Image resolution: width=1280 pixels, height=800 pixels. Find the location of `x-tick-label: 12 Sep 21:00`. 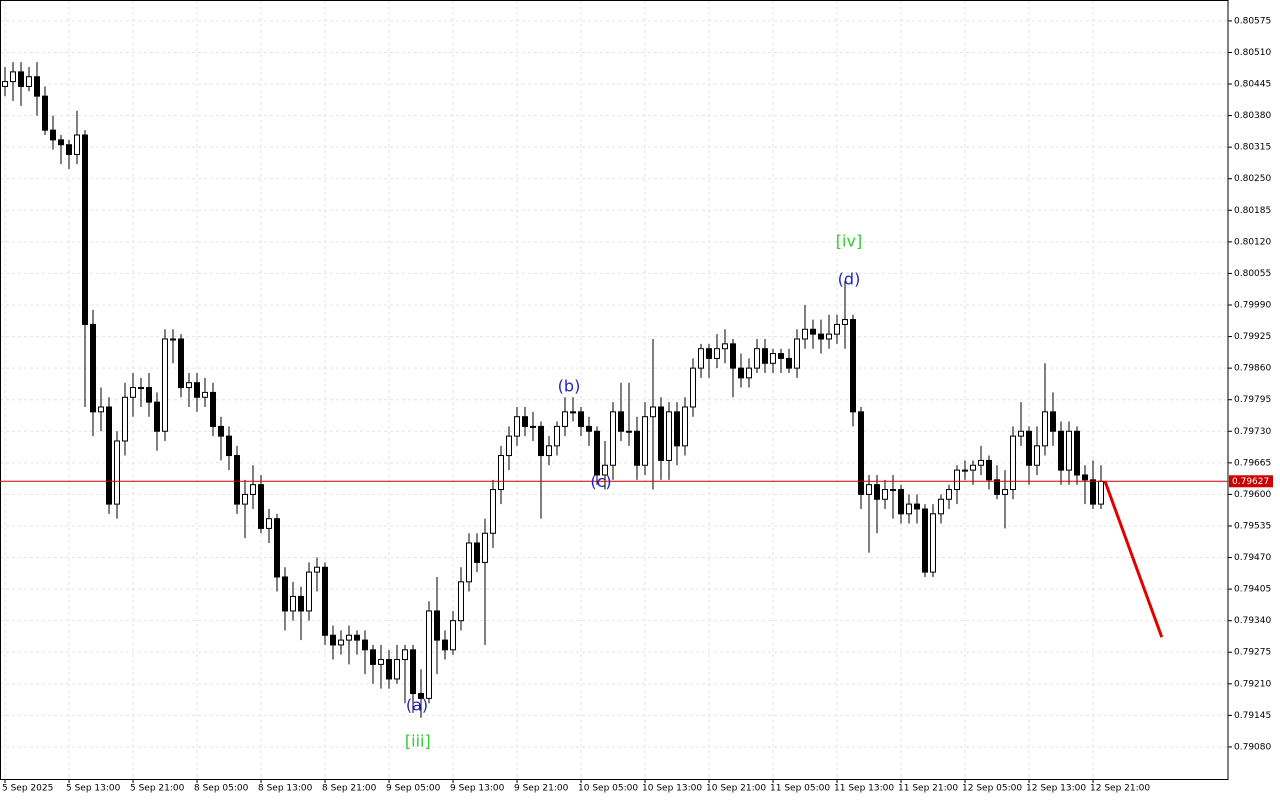

x-tick-label: 12 Sep 21:00 is located at coordinates (1120, 789).